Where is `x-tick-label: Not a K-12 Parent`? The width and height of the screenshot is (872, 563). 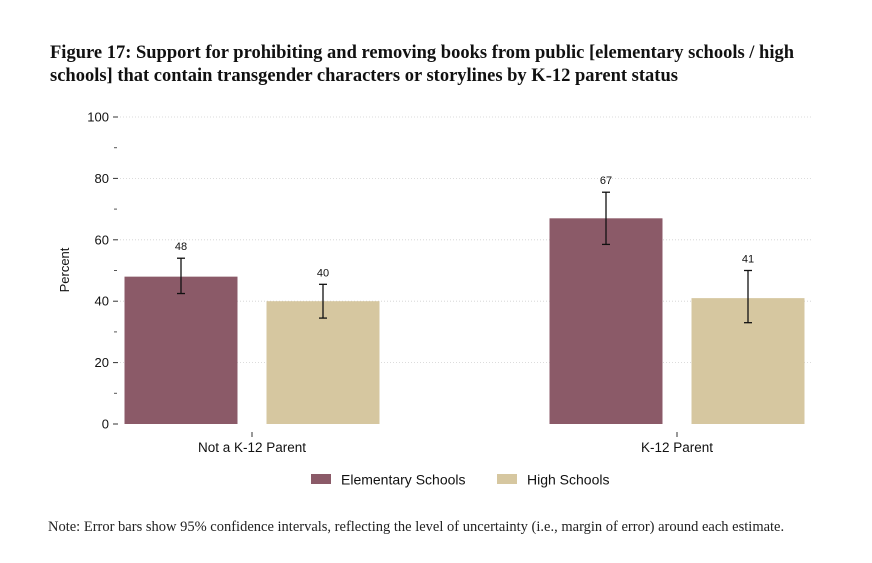 x-tick-label: Not a K-12 Parent is located at coordinates (252, 447).